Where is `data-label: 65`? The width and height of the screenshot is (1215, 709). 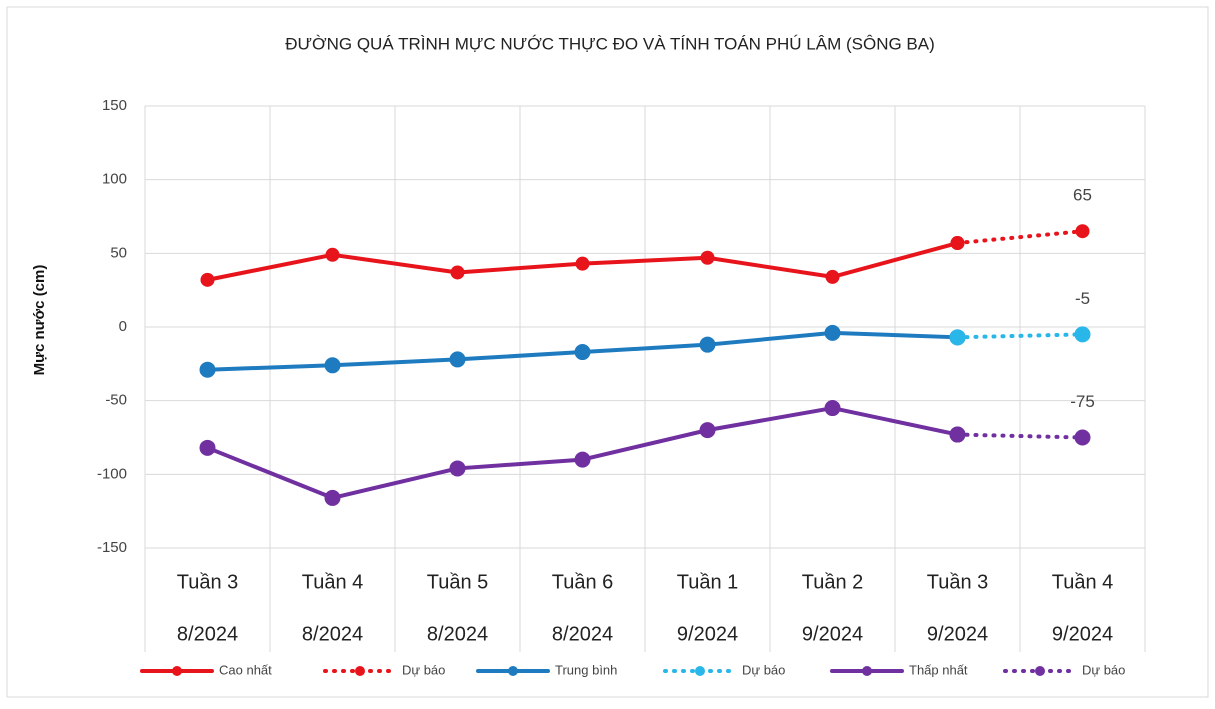 data-label: 65 is located at coordinates (1082, 195).